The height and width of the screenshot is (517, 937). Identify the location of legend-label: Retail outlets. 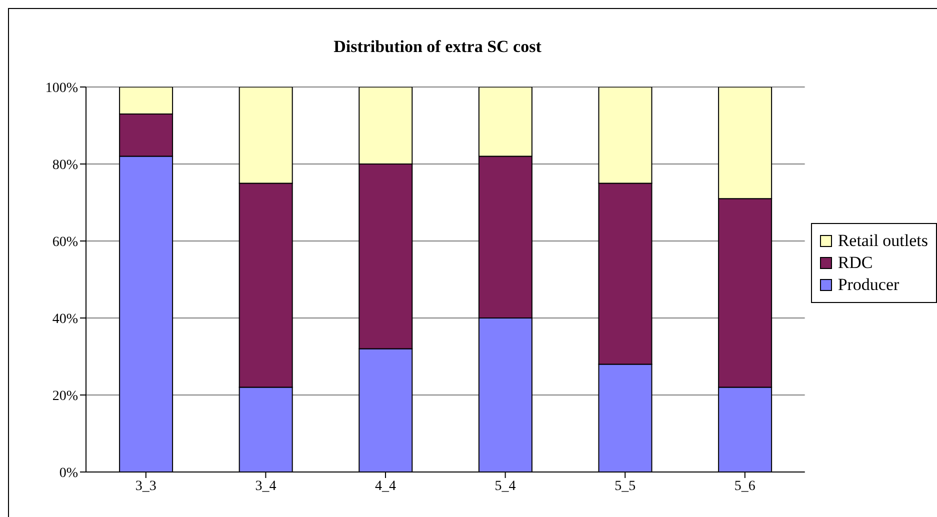
(883, 241).